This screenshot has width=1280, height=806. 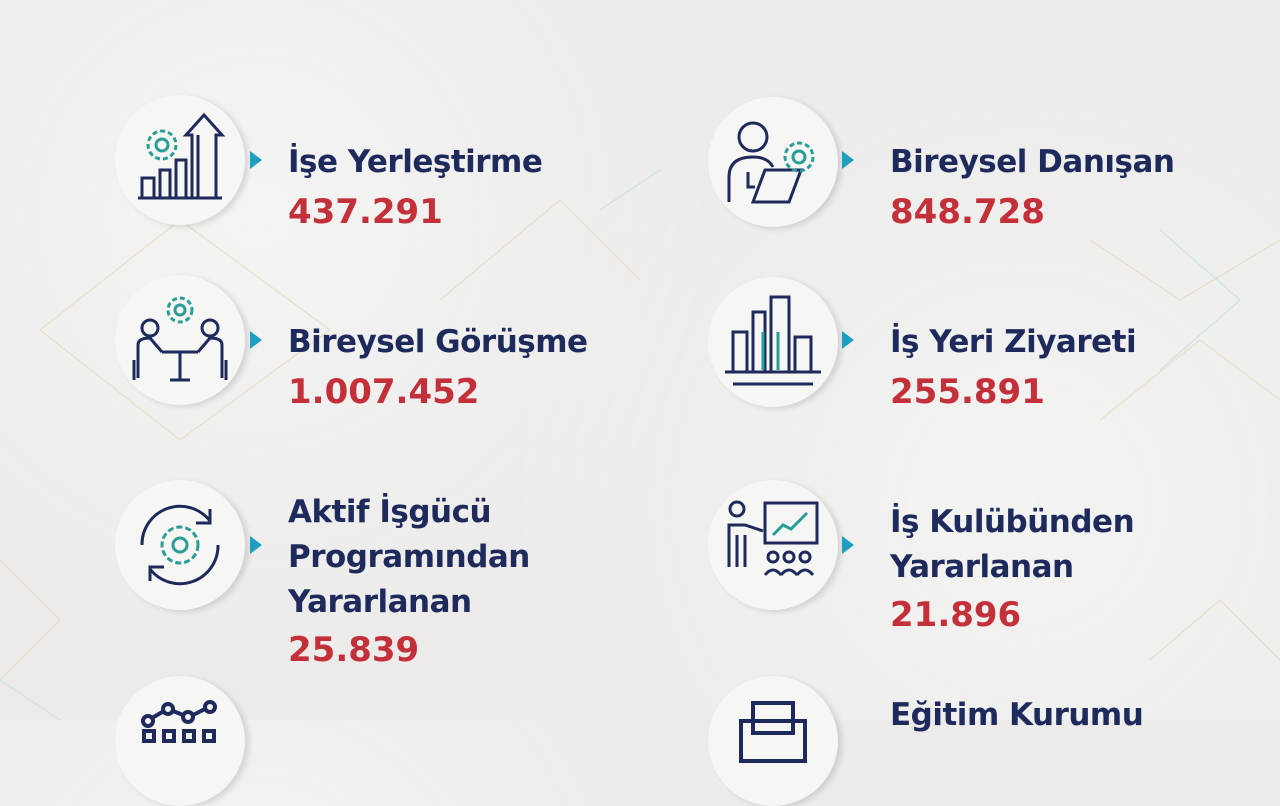 I want to click on stat-value: 437.291, so click(x=365, y=212).